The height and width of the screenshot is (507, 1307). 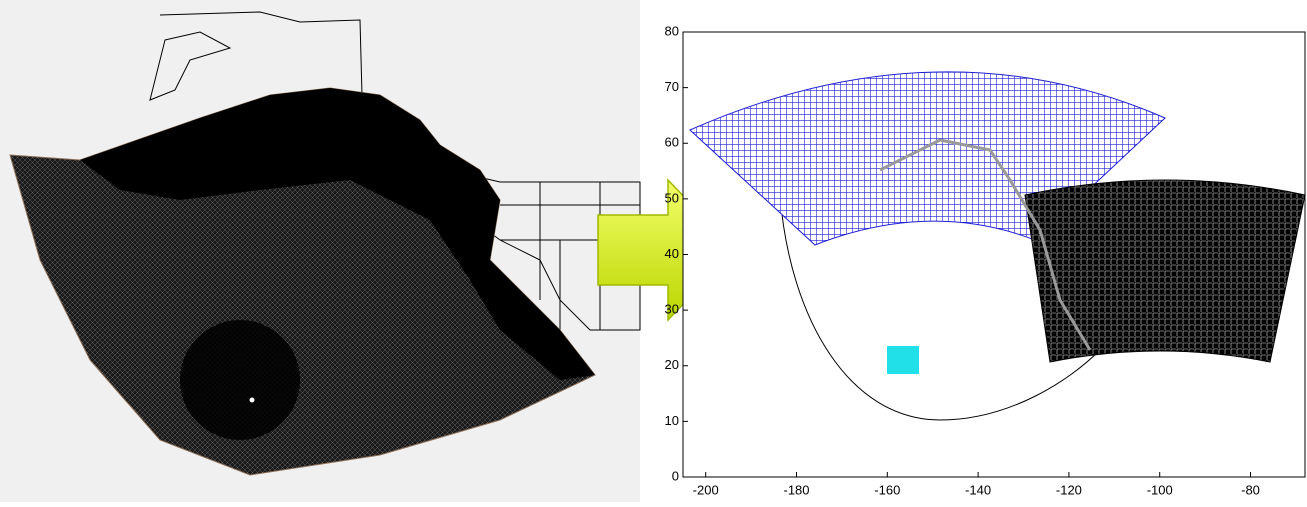 What do you see at coordinates (672, 197) in the screenshot?
I see `y-tick-label: 50` at bounding box center [672, 197].